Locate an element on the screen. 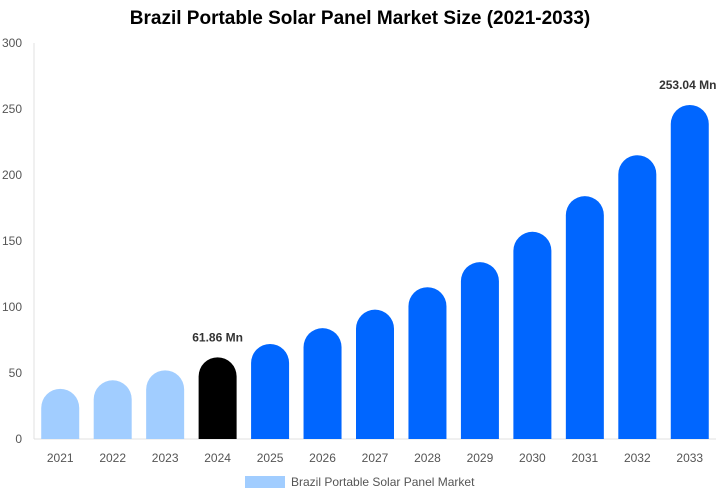 This screenshot has width=720, height=500. bar-2033 is located at coordinates (689, 272).